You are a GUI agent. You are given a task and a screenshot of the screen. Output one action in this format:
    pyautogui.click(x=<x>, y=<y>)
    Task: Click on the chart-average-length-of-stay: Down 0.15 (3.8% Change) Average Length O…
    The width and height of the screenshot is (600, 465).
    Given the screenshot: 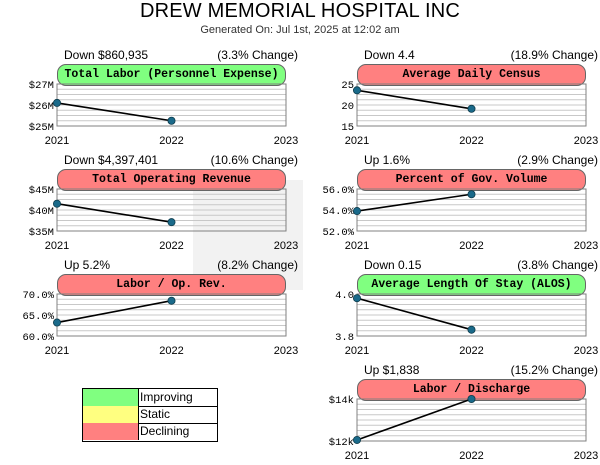 What is the action you would take?
    pyautogui.click(x=467, y=308)
    